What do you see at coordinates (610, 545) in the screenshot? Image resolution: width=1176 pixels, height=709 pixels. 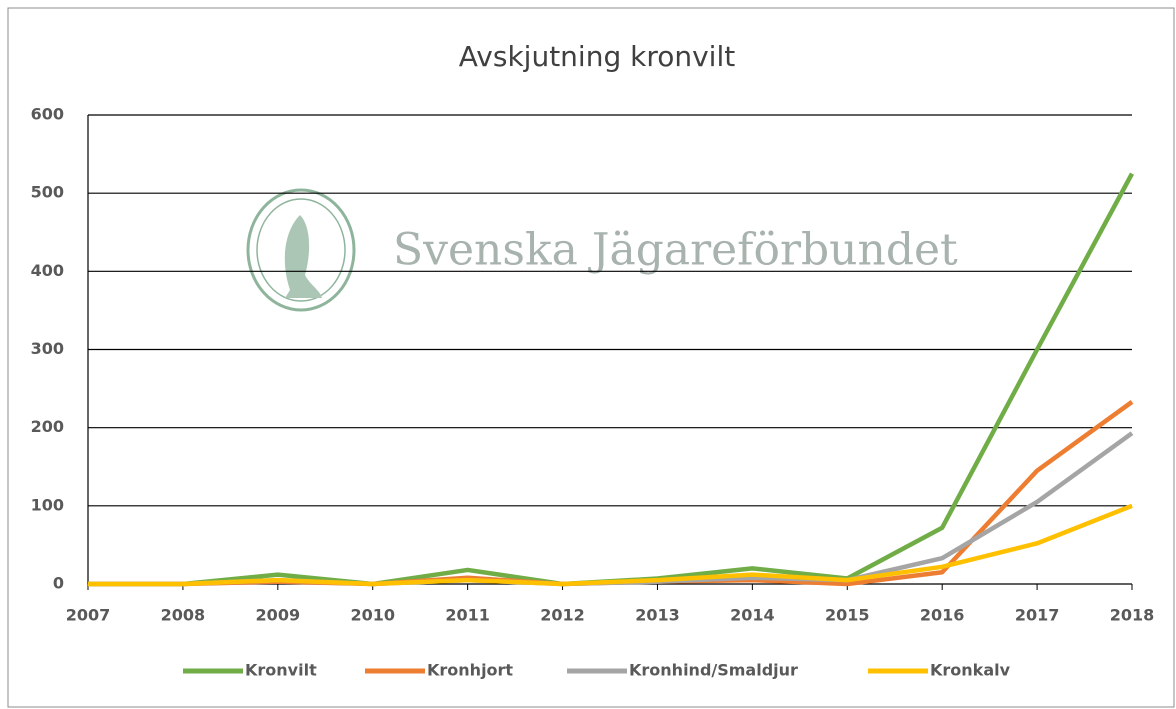 I see `line` at bounding box center [610, 545].